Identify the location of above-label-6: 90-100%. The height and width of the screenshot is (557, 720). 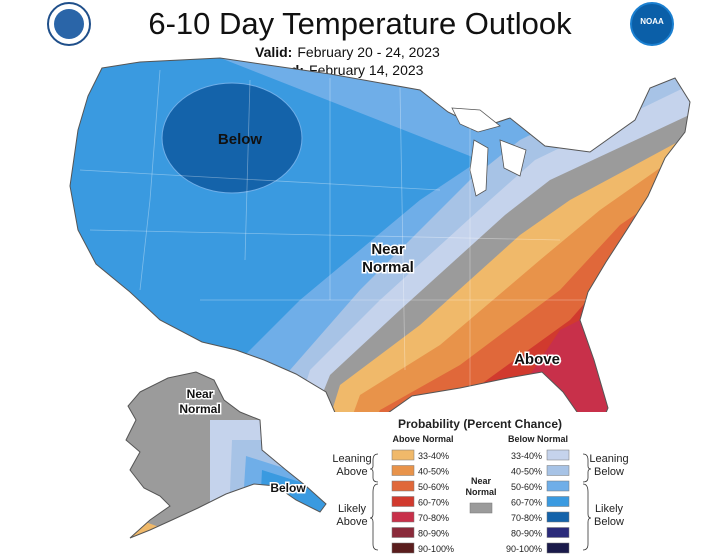
(436, 549).